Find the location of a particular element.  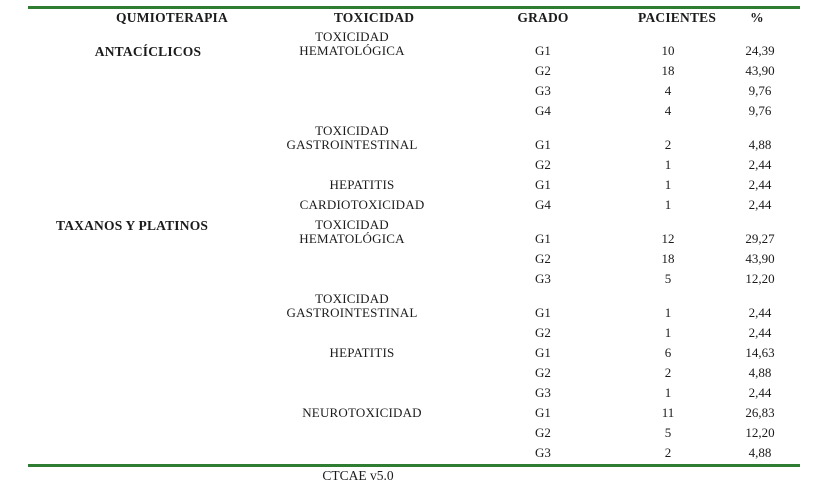

col-header-toxicity: TOXICIDAD is located at coordinates (374, 17).